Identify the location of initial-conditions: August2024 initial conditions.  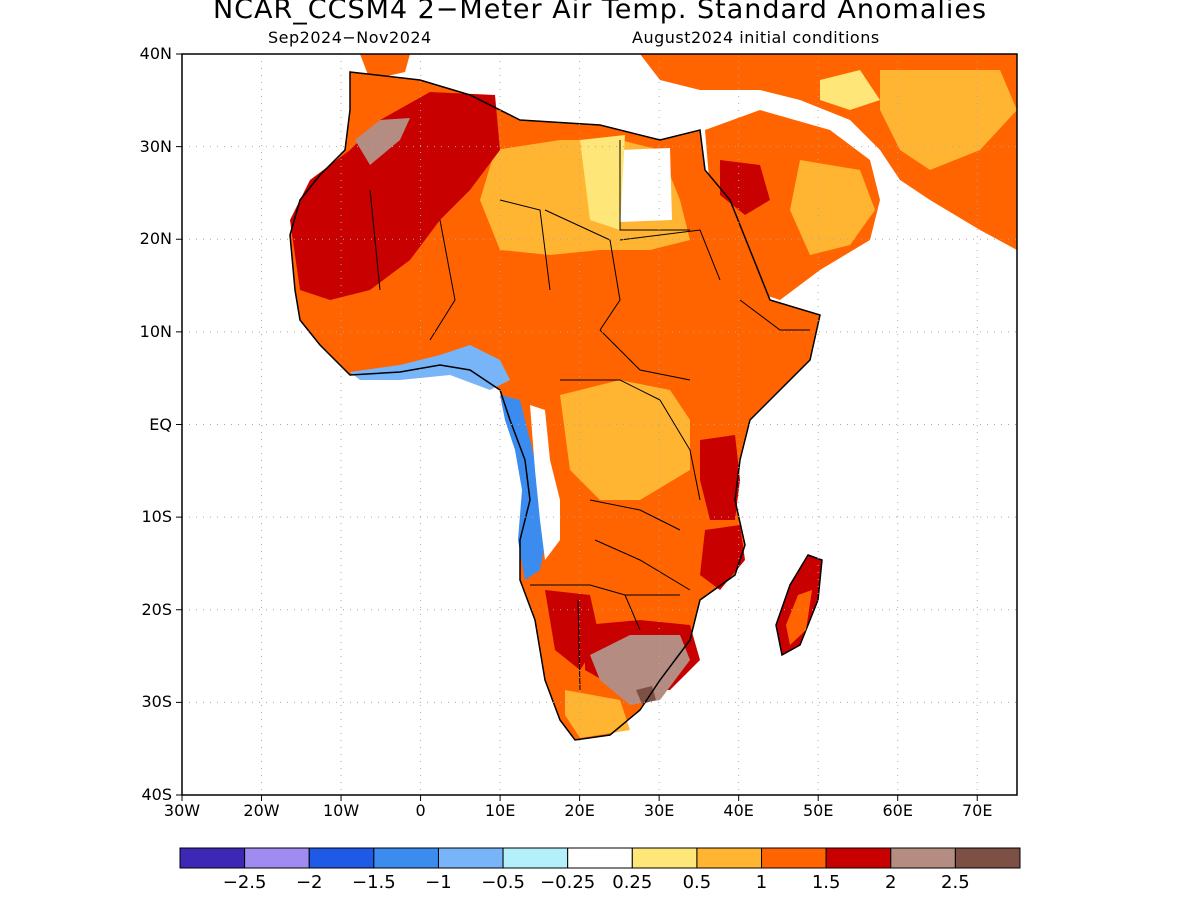
(756, 37).